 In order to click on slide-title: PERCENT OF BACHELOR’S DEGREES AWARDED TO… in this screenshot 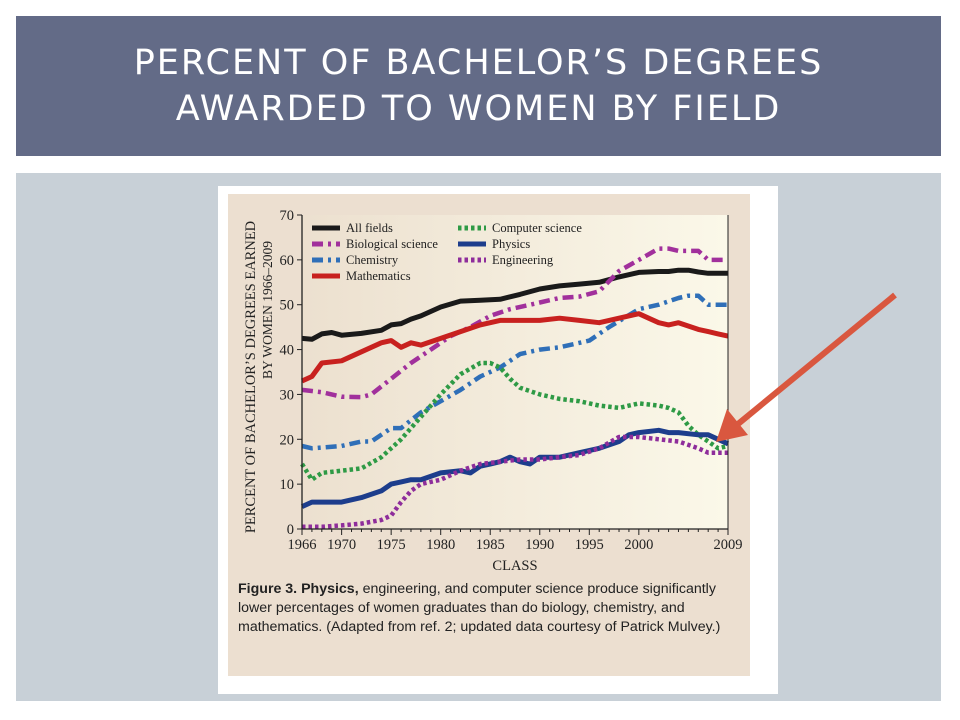, I will do `click(479, 86)`.